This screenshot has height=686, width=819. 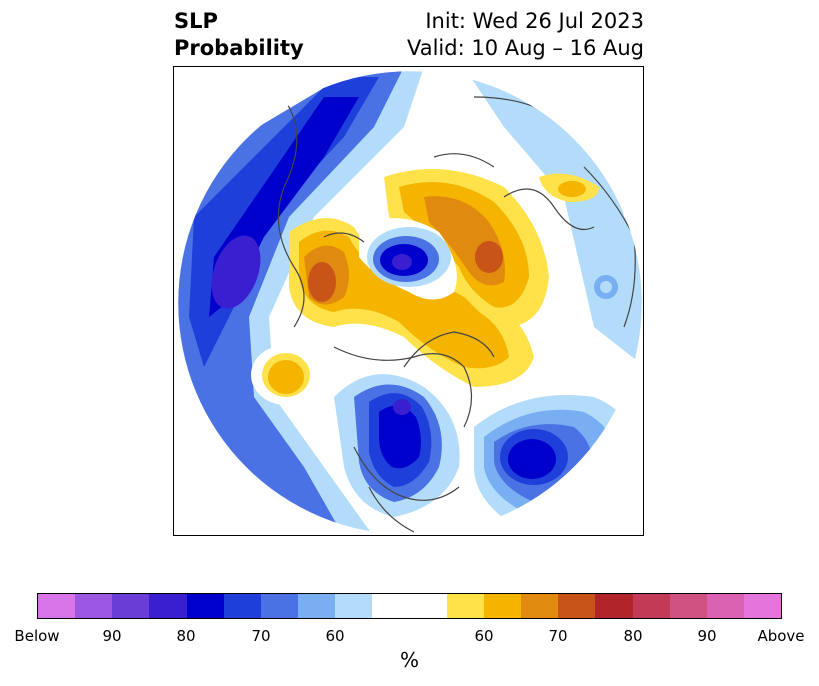 What do you see at coordinates (525, 48) in the screenshot?
I see `valid-range: Valid: 10 Aug – 16 Aug` at bounding box center [525, 48].